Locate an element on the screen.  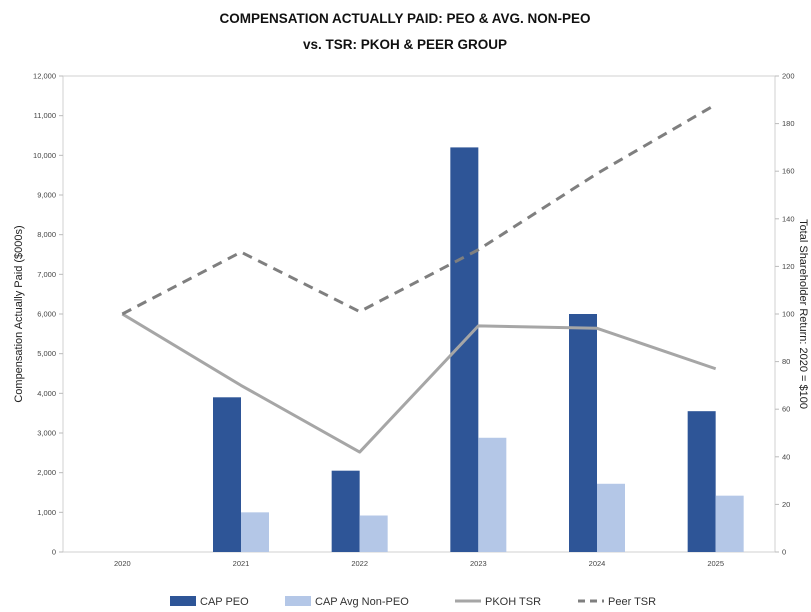
bar-cap-avg-non-peo-2022 is located at coordinates (373, 533).